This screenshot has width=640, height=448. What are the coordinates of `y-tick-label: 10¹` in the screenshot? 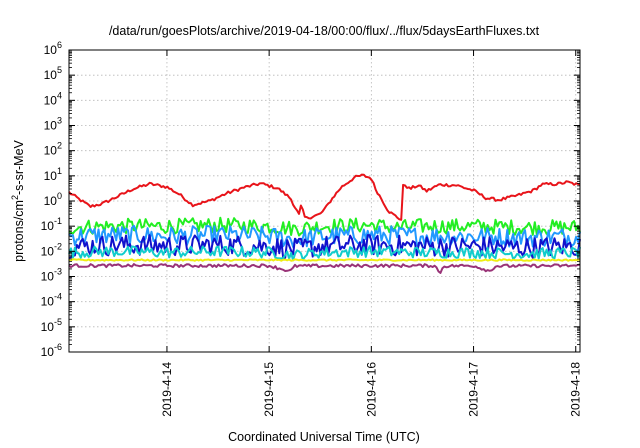 It's located at (53, 174).